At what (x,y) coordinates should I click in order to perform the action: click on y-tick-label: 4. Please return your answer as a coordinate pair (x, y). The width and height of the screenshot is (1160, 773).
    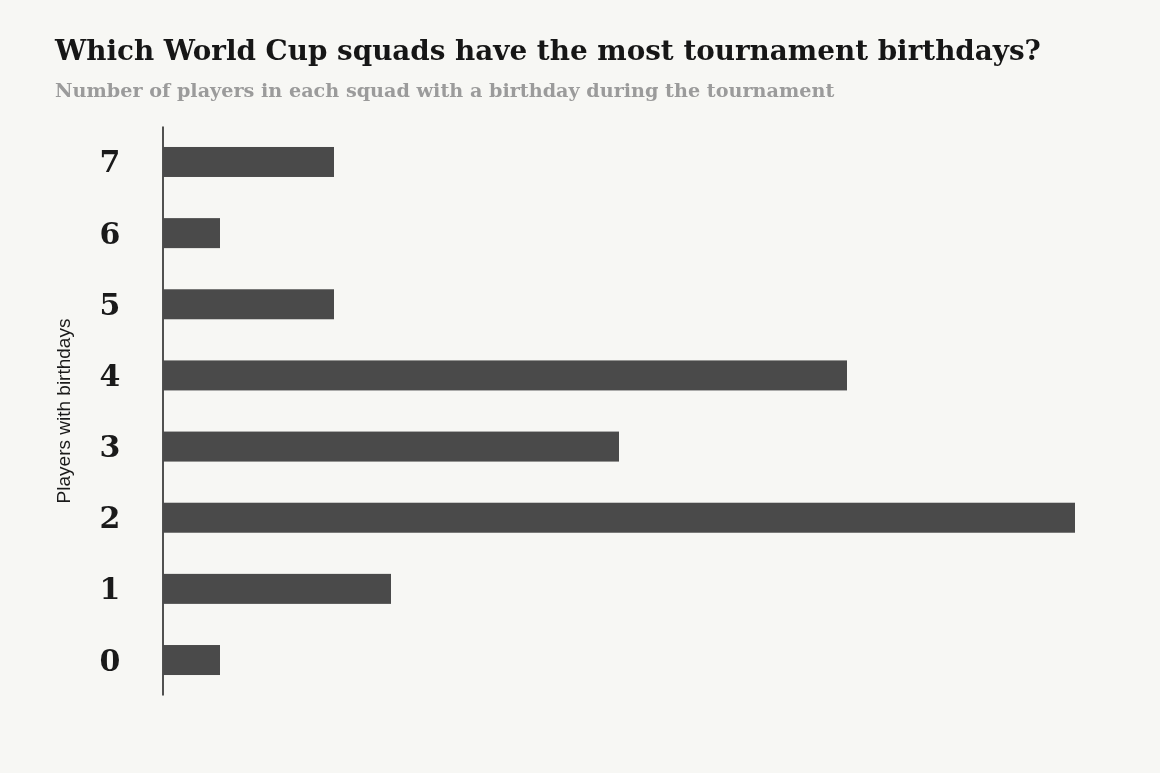
    Looking at the image, I should click on (110, 375).